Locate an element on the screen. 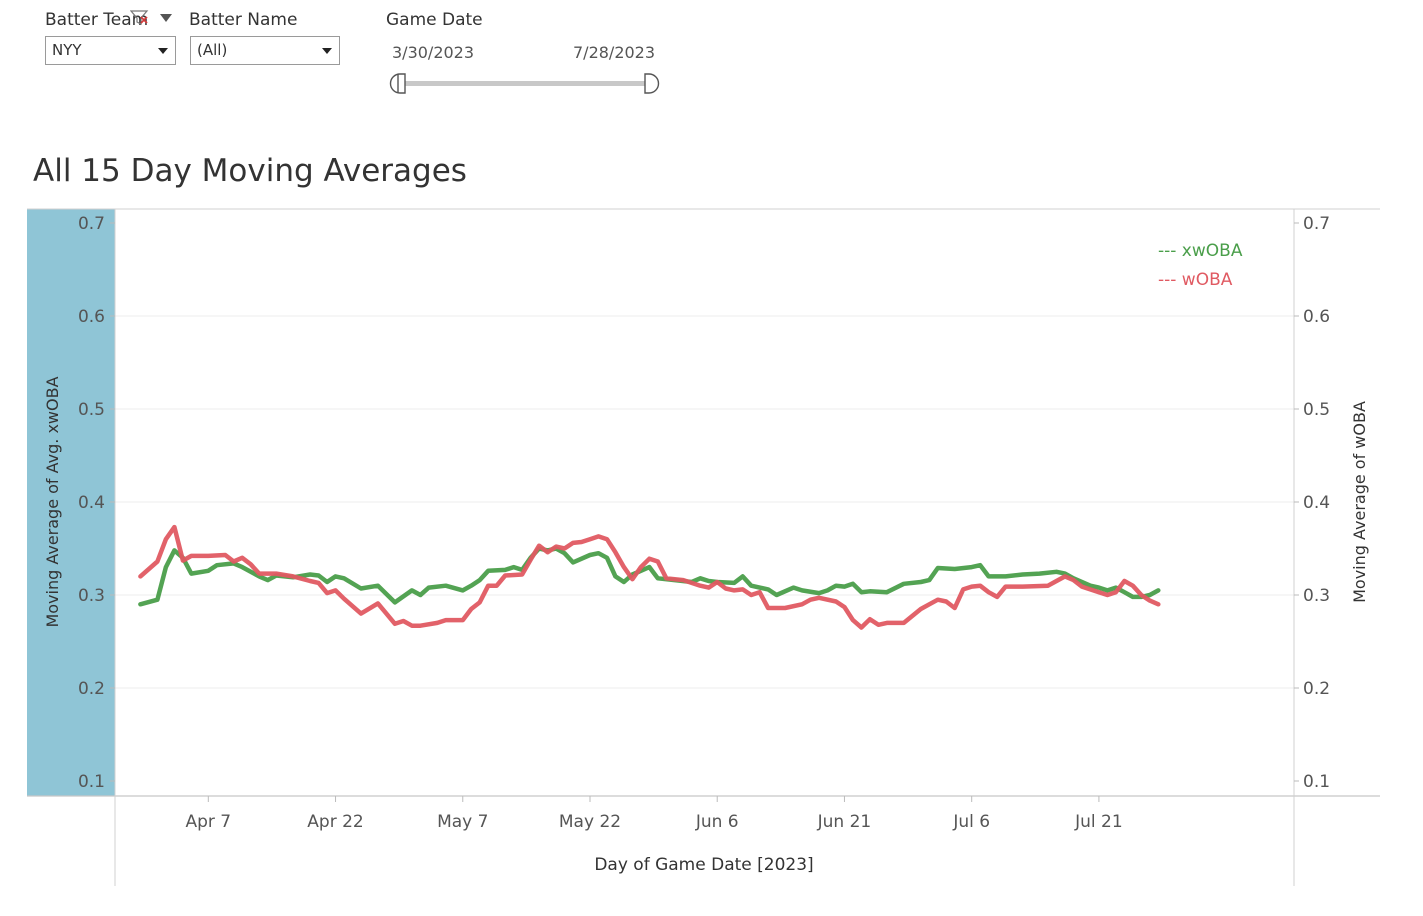  x-tick-label: Jun 21 is located at coordinates (844, 822).